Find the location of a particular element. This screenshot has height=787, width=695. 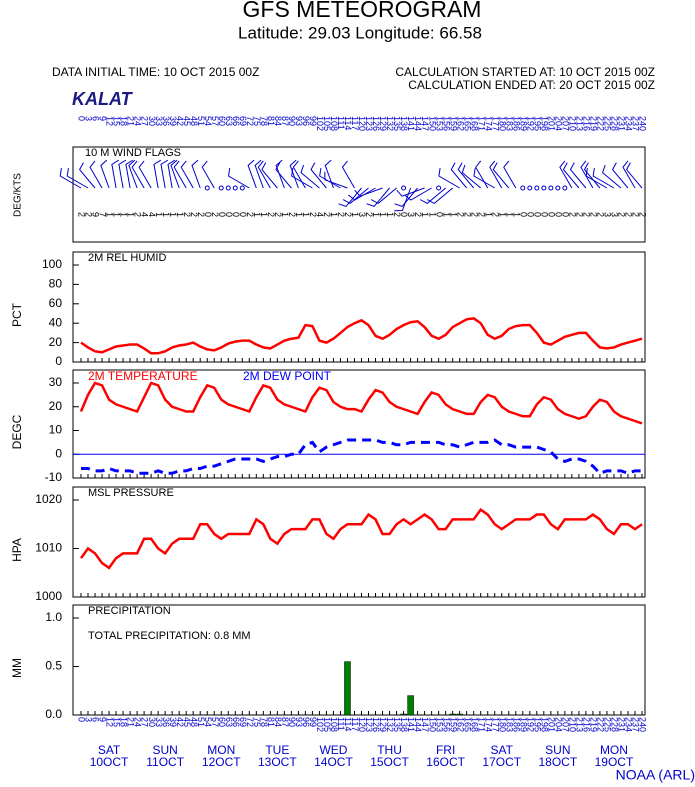

top-hour-label: 117 is located at coordinates (355, 123).